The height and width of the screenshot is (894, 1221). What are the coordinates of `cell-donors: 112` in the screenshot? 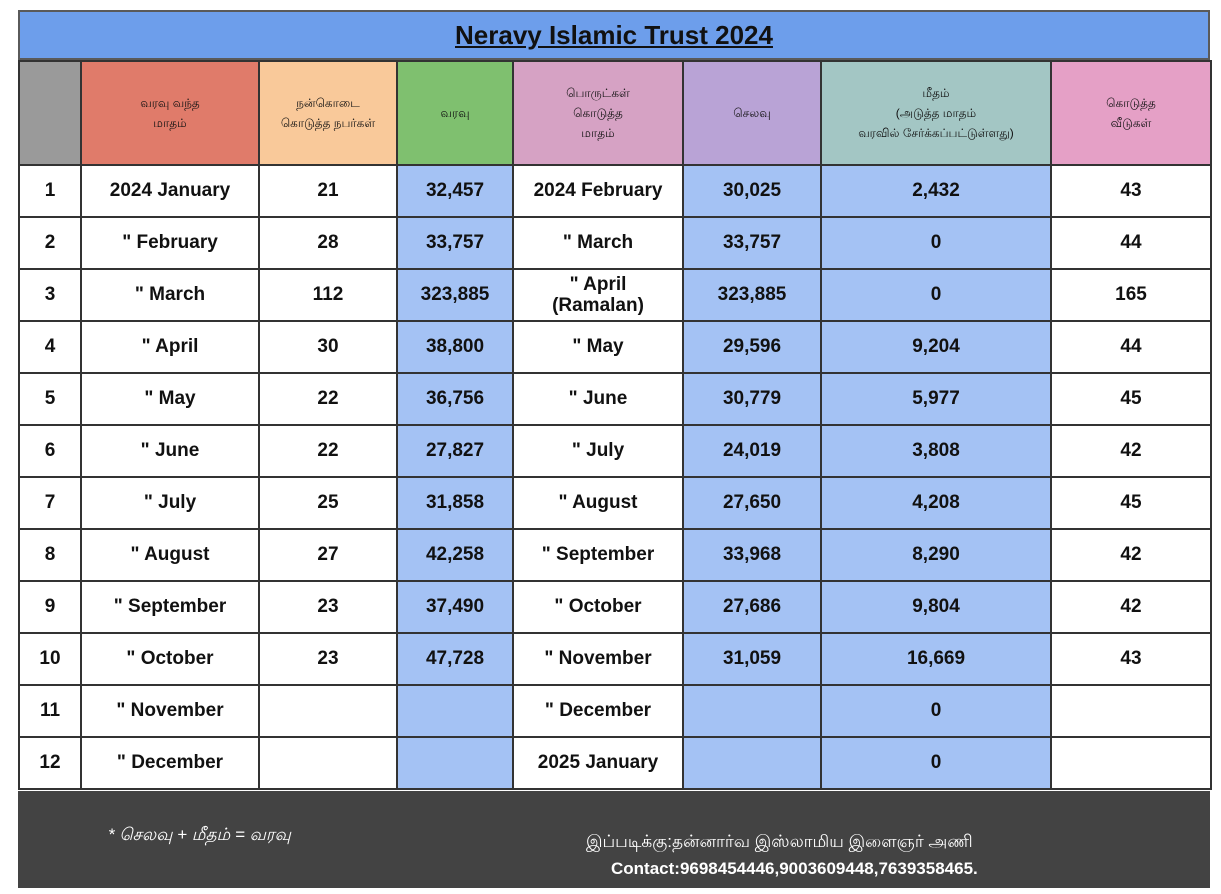 It's located at (328, 295).